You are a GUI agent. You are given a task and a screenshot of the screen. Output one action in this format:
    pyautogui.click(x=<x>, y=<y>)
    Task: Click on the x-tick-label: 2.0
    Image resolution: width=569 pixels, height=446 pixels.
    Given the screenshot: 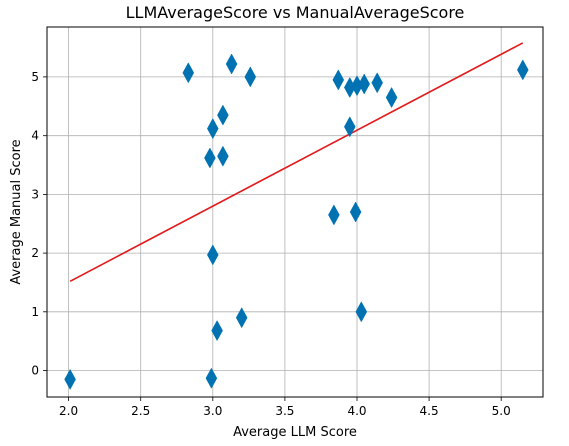 What is the action you would take?
    pyautogui.click(x=68, y=411)
    